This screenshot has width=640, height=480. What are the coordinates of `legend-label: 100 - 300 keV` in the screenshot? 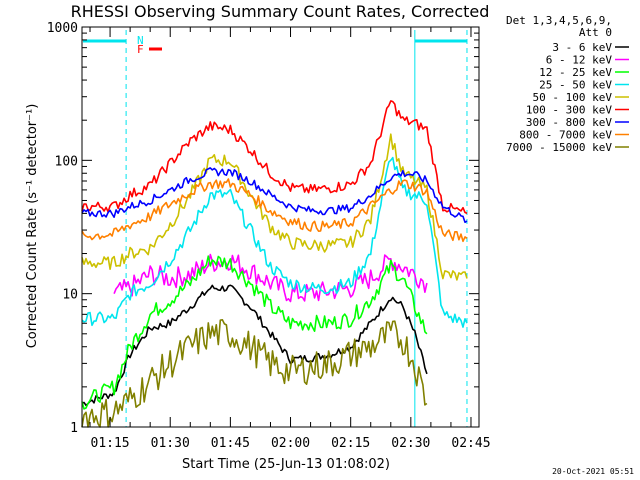 It's located at (569, 110).